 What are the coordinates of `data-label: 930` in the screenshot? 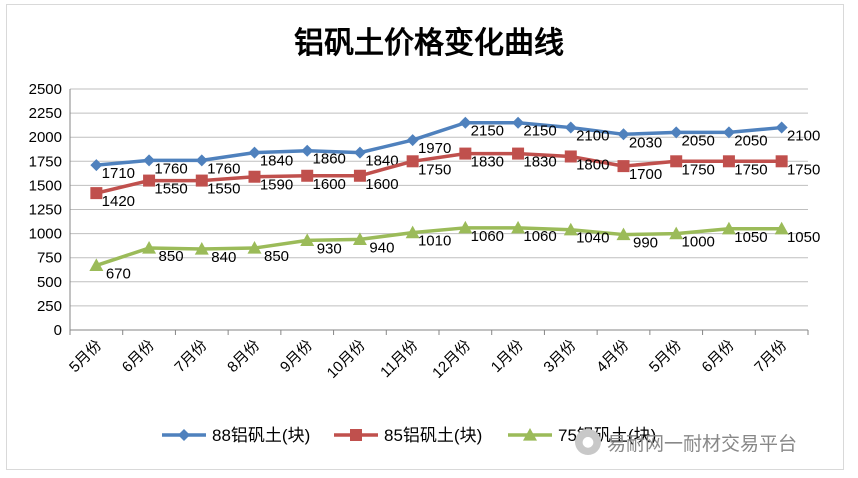 It's located at (329, 248).